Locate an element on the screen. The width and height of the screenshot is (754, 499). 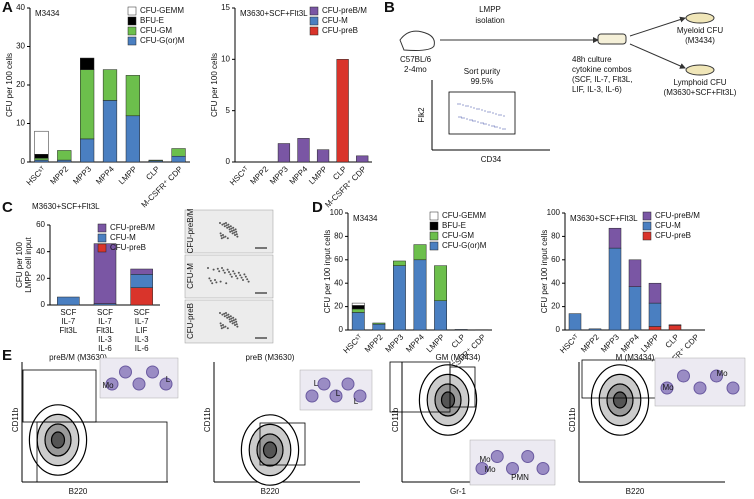
colony-label: CFU-preB is located at coordinates (190, 321).